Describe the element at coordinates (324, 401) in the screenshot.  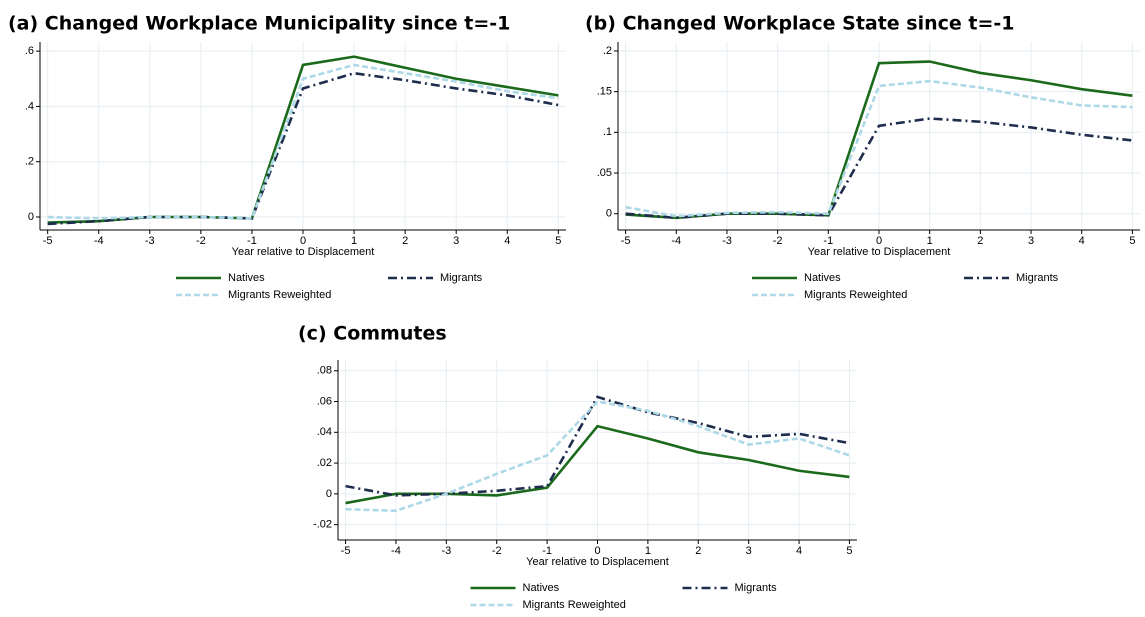
I see `y-tick-label: .06` at that location.